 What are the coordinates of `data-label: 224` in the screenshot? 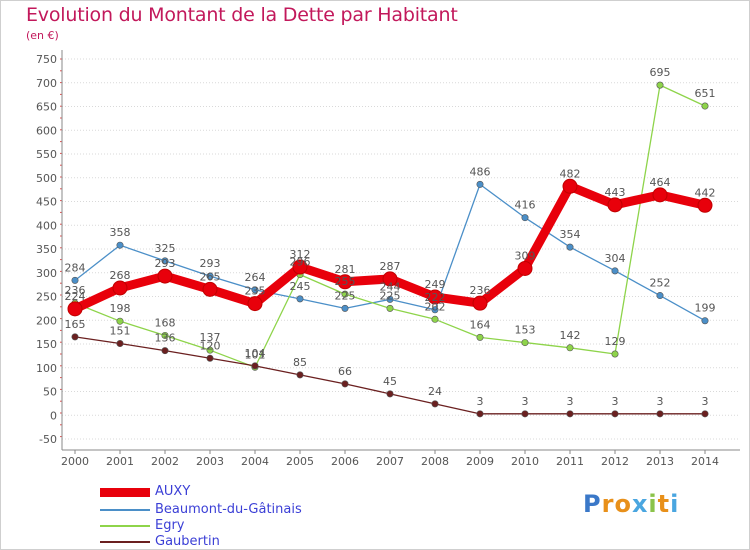 It's located at (75, 296).